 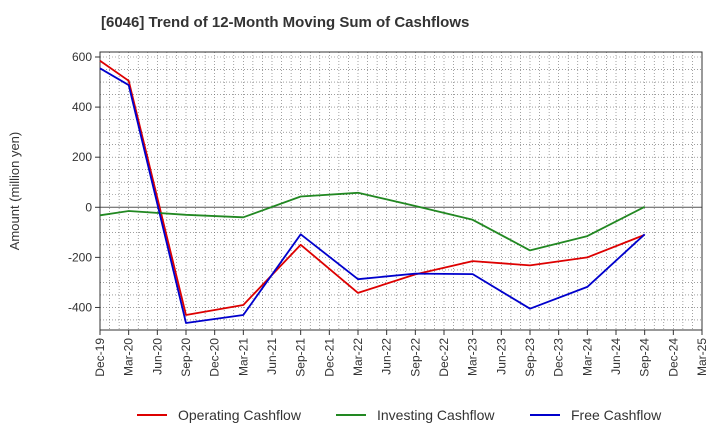 I want to click on series-line-investing-cashflow, so click(x=372, y=221).